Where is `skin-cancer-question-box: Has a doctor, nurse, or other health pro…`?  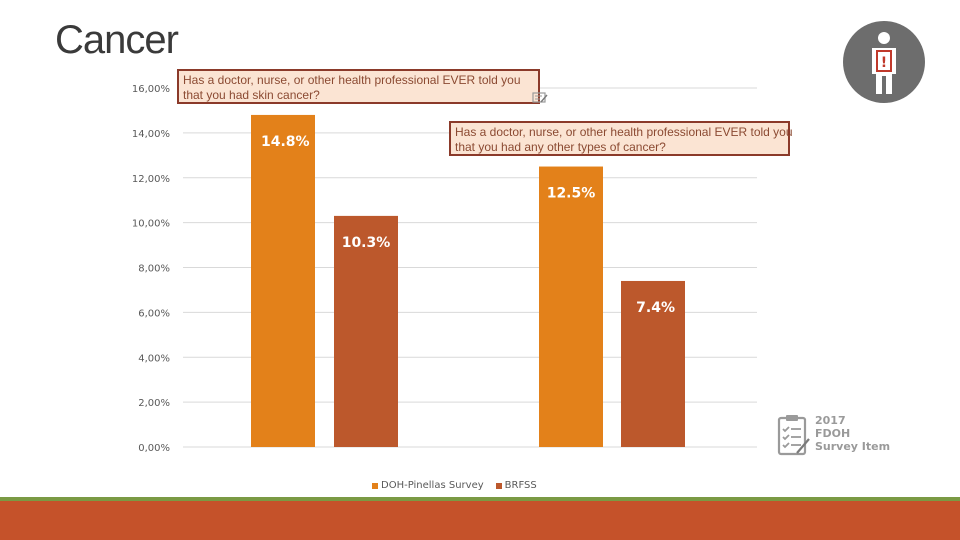 skin-cancer-question-box: Has a doctor, nurse, or other health pro… is located at coordinates (358, 86).